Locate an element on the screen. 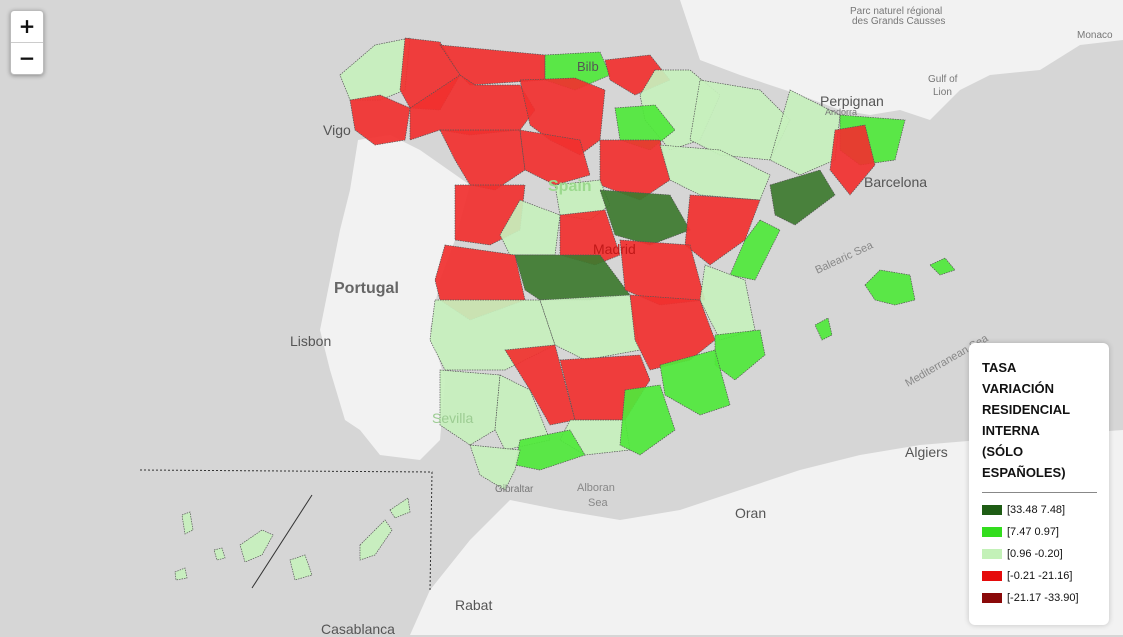 The width and height of the screenshot is (1123, 637). legend-item: [0.96 -0.20] is located at coordinates (1039, 554).